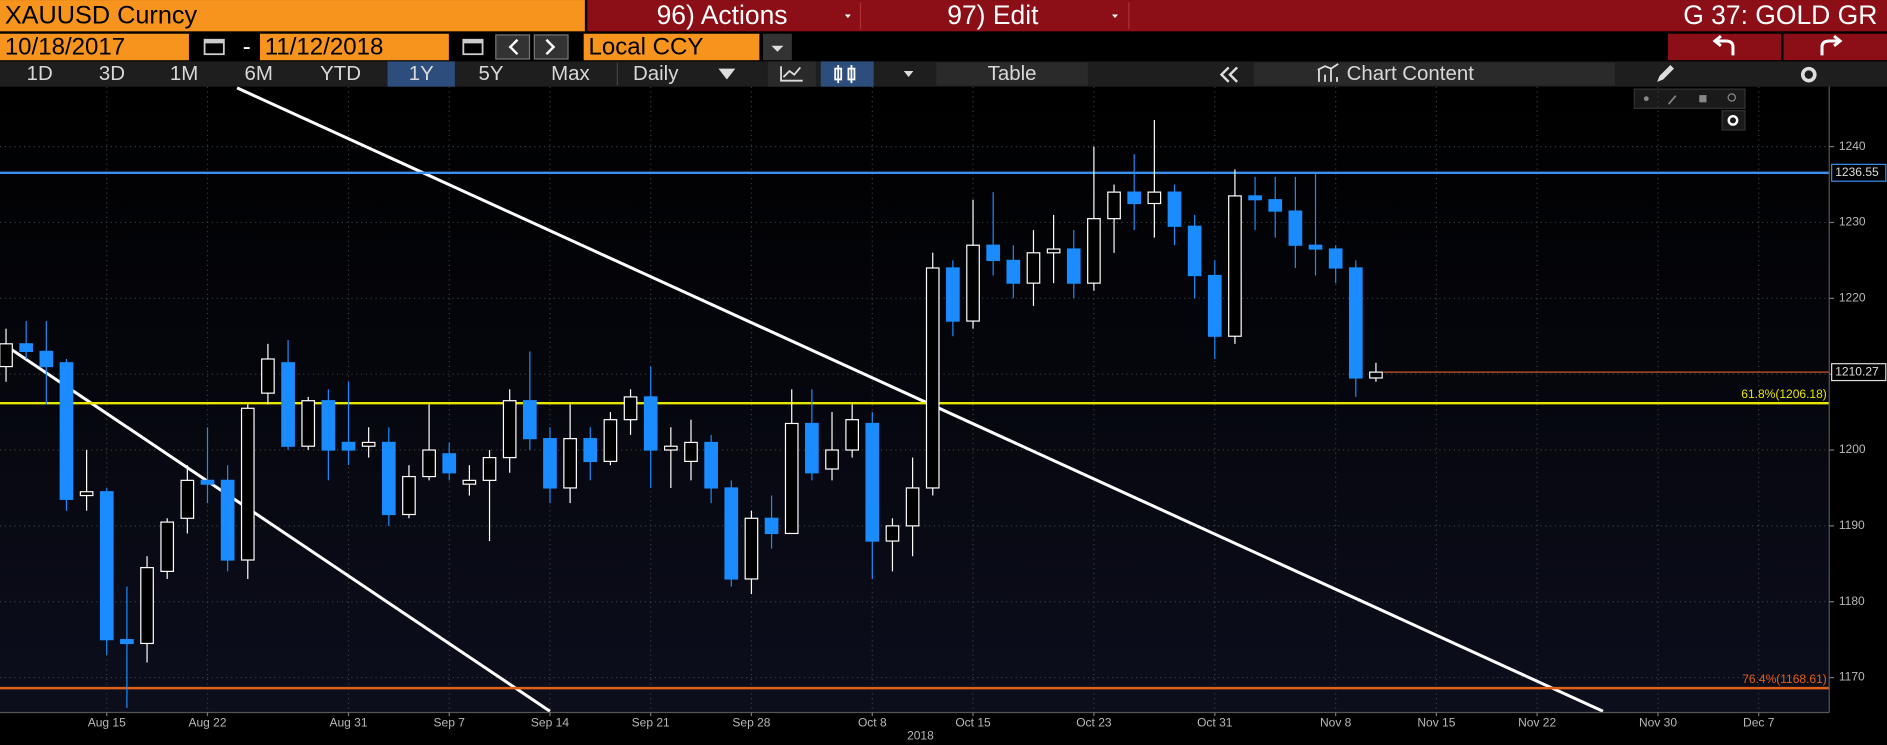  I want to click on end-date-field, so click(354, 47).